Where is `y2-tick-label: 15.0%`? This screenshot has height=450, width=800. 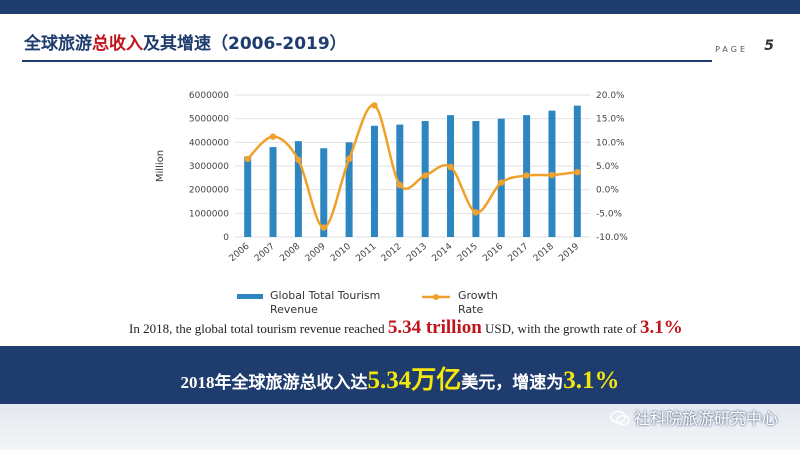 y2-tick-label: 15.0% is located at coordinates (610, 120).